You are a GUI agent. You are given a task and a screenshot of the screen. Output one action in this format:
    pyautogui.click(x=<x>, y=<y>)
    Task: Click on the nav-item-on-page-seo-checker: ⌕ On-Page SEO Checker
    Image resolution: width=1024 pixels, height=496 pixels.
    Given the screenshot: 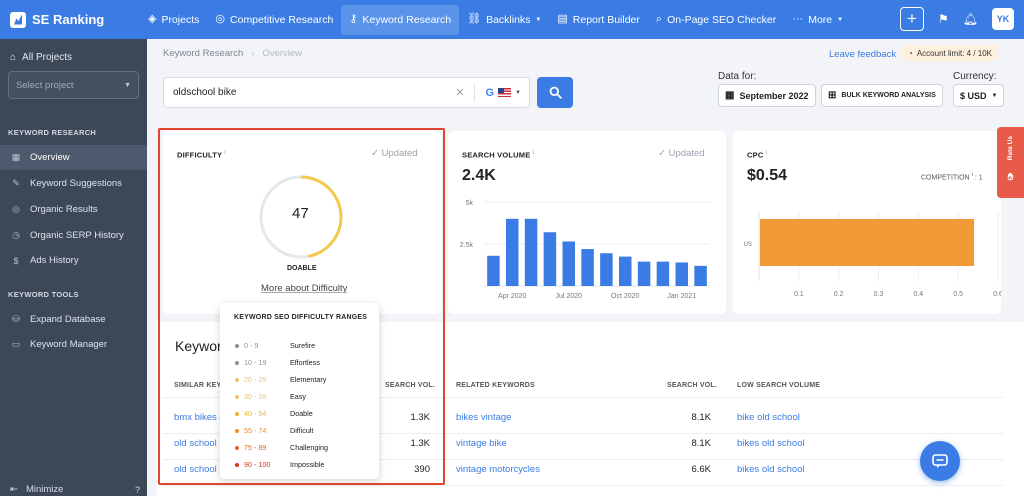 What is the action you would take?
    pyautogui.click(x=716, y=20)
    